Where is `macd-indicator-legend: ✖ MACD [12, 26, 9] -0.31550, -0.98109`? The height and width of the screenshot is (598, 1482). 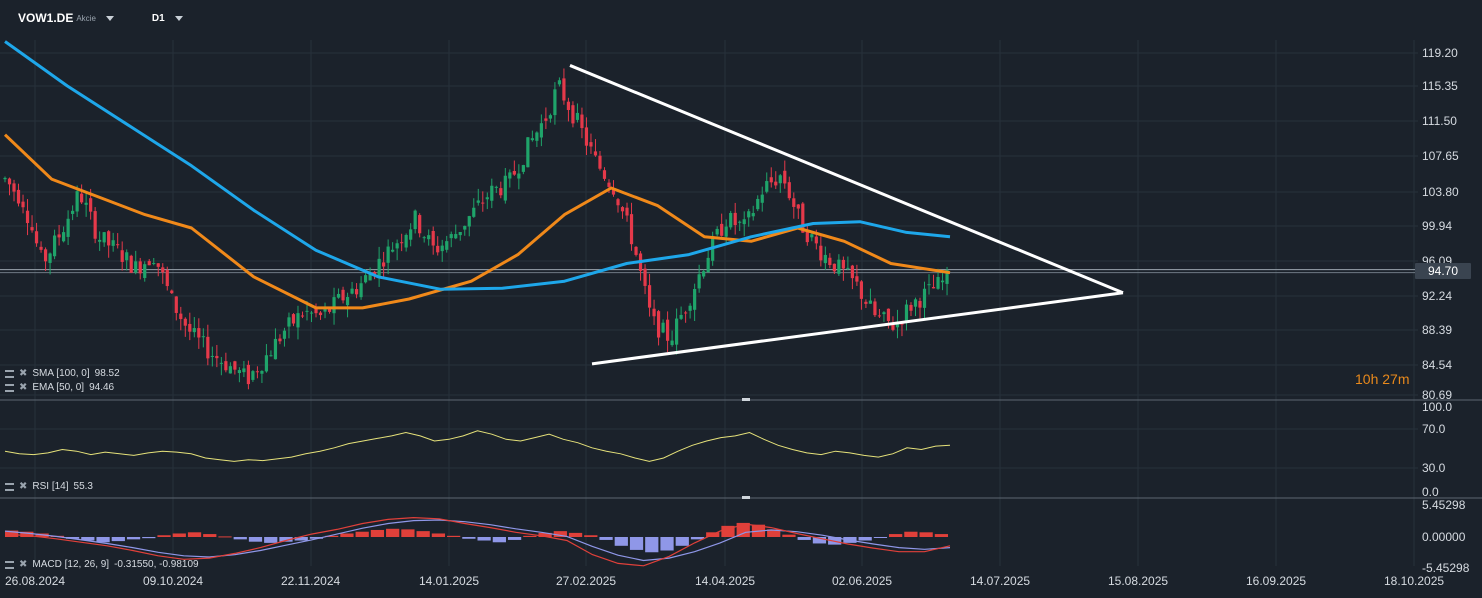 macd-indicator-legend: ✖ MACD [12, 26, 9] -0.31550, -0.98109 is located at coordinates (102, 564).